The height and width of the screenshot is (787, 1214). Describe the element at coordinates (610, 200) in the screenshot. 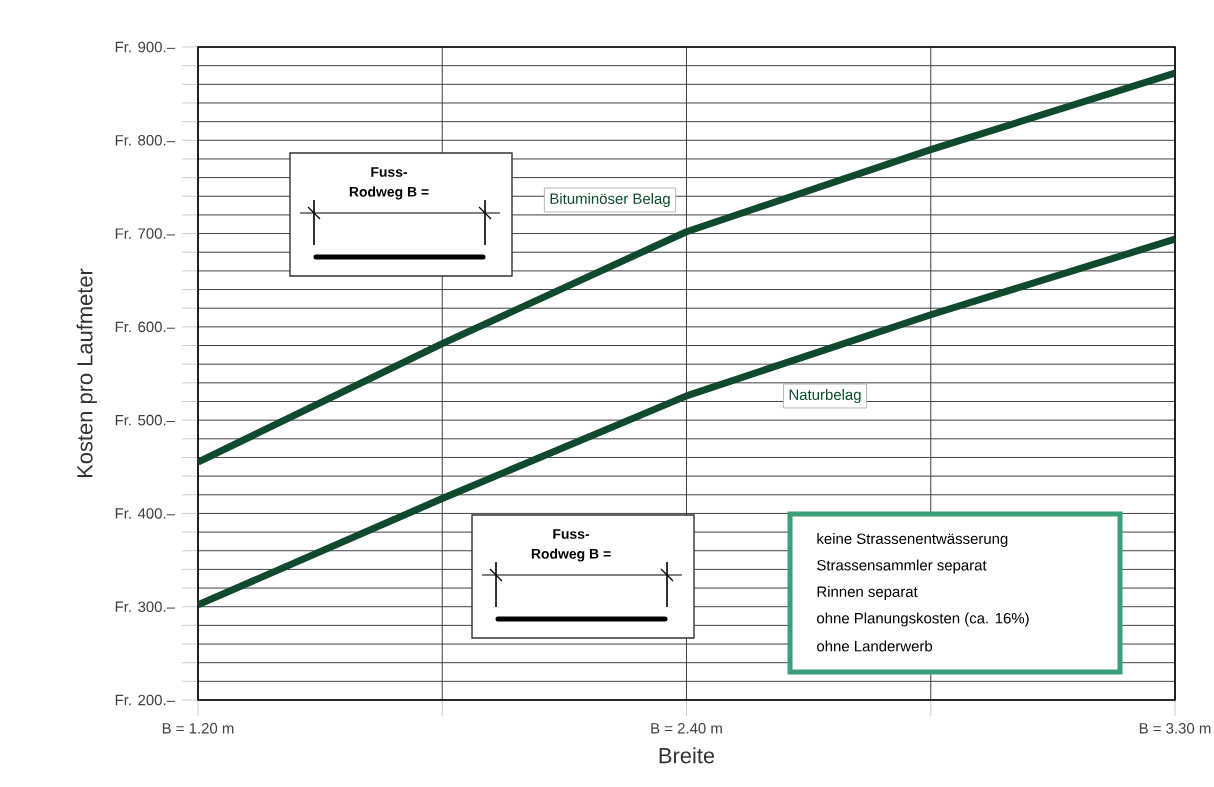

I see `series-label: Bituminöser Belag` at that location.